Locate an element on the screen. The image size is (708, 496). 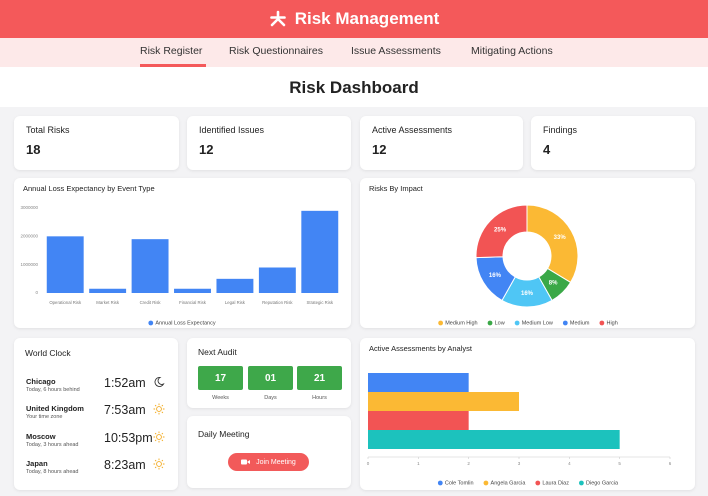
button-label: Join Meeting is located at coordinates (276, 462).